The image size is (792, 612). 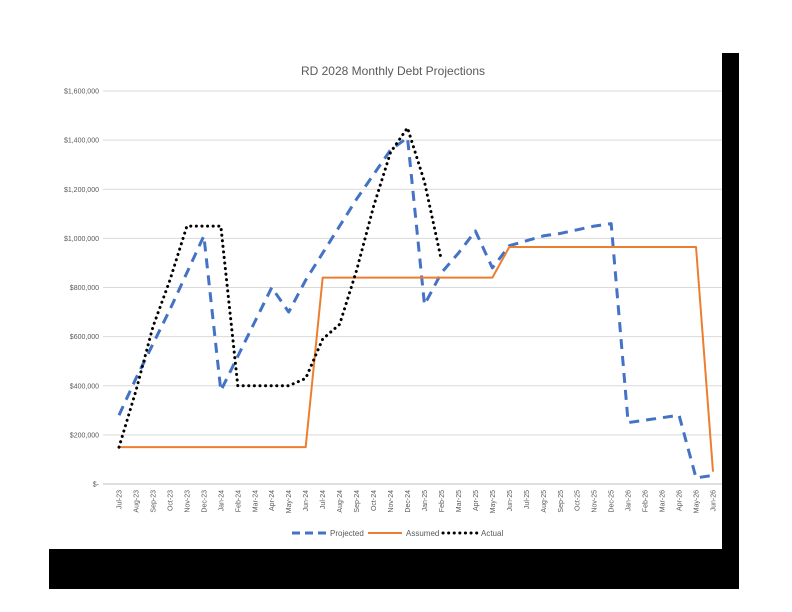 What do you see at coordinates (459, 501) in the screenshot?
I see `x-tick-label: Mar-25` at bounding box center [459, 501].